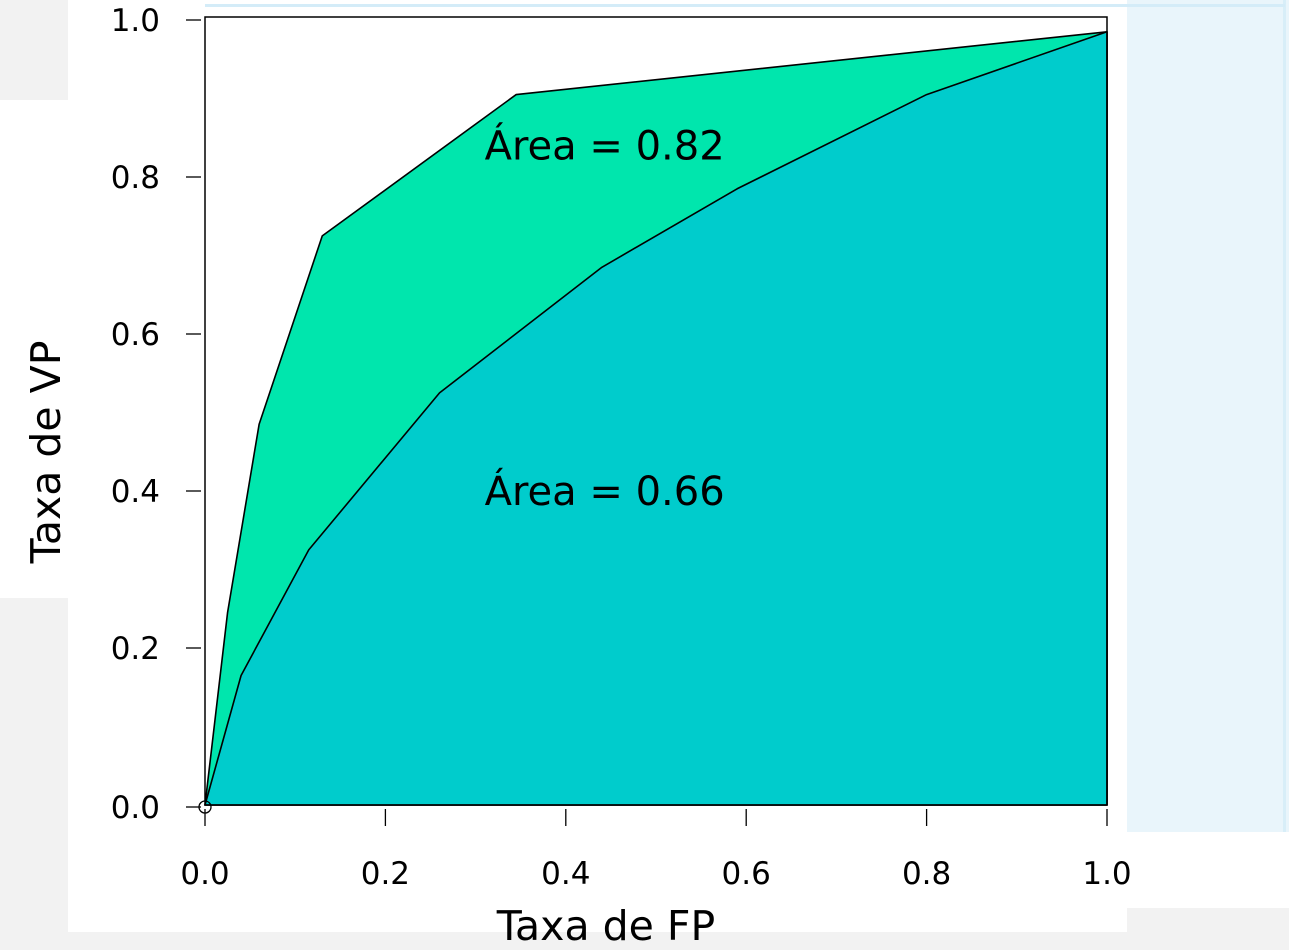 This screenshot has height=950, width=1289. I want to click on y-axis-title: Taxa de VP, so click(46, 453).